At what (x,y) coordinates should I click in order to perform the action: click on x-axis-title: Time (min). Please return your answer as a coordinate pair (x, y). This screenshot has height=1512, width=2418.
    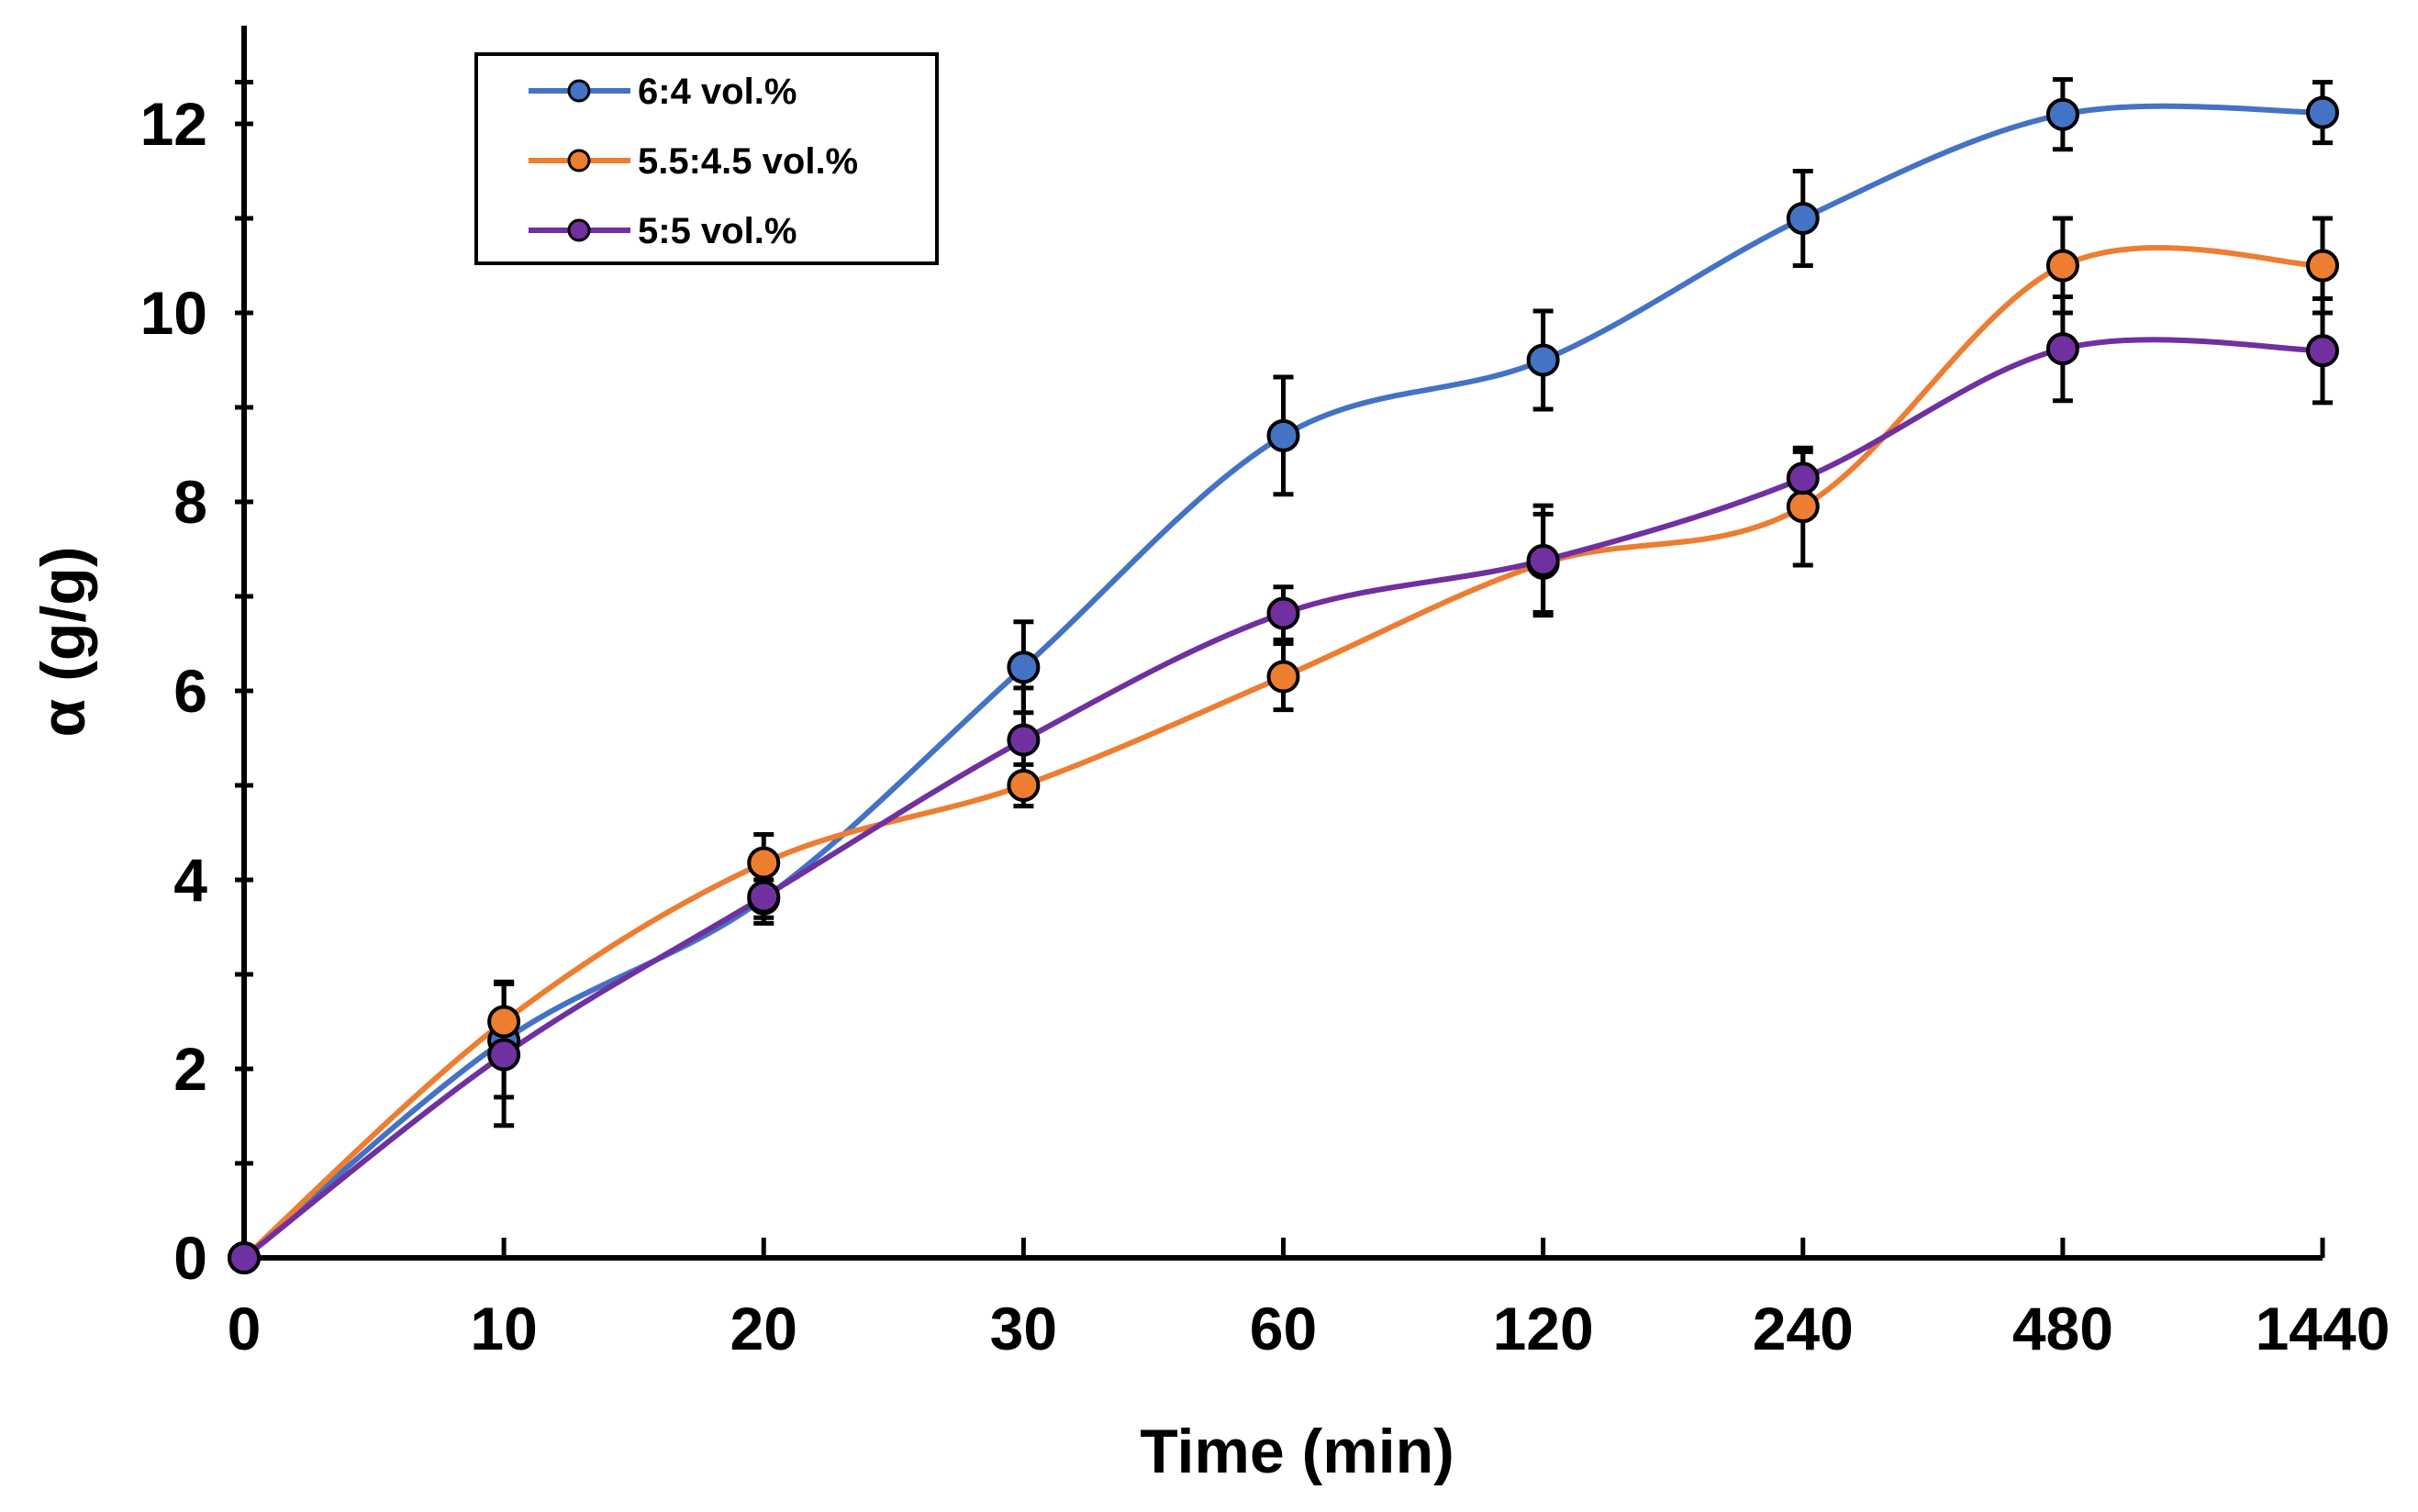
    Looking at the image, I should click on (1297, 1452).